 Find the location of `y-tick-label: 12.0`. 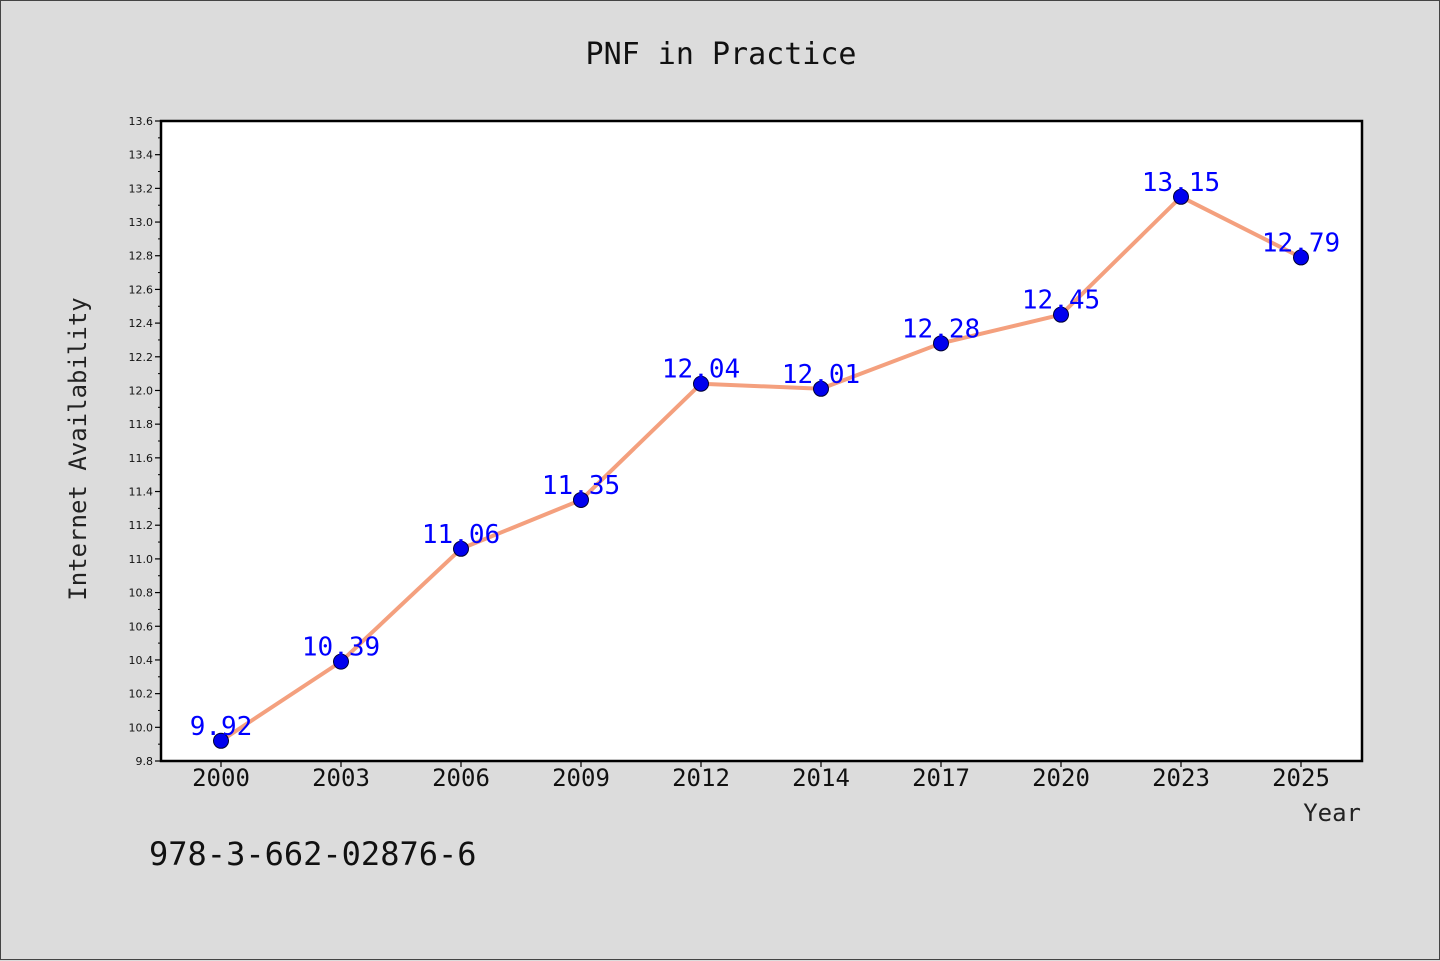

y-tick-label: 12.0 is located at coordinates (141, 390).